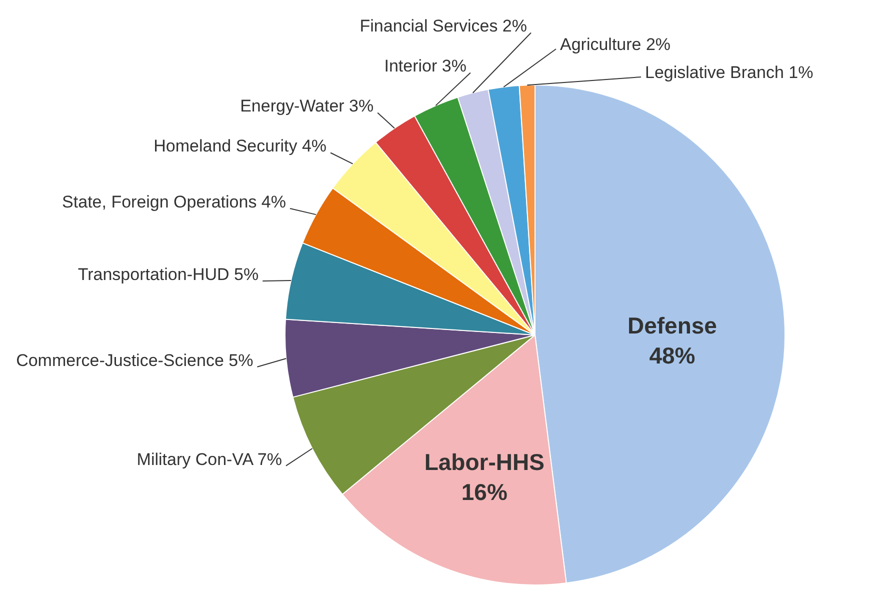  What do you see at coordinates (307, 106) in the screenshot?
I see `slice-label: Energy-Water 3%` at bounding box center [307, 106].